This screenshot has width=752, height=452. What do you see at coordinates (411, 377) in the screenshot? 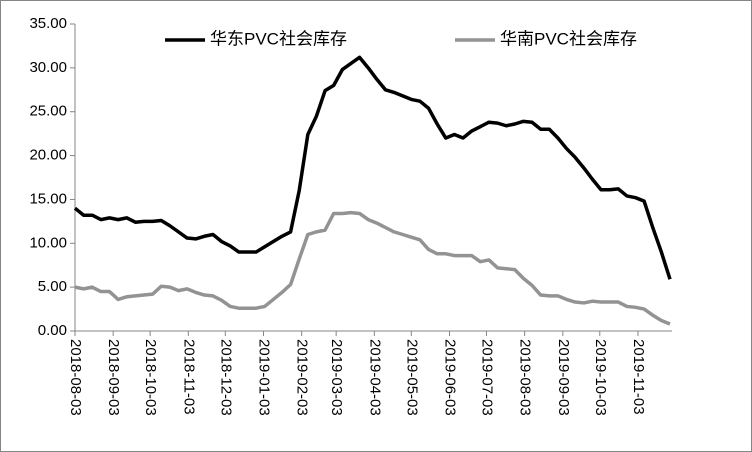
I see `x-tick-label: 2019-05-03` at bounding box center [411, 377].